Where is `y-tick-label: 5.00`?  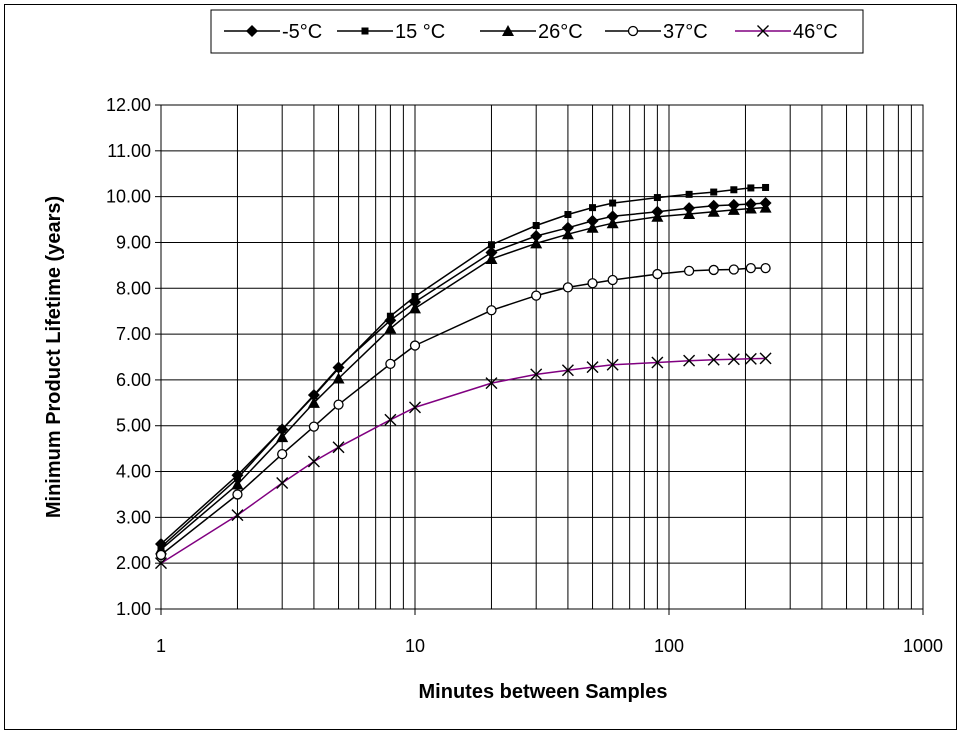
y-tick-label: 5.00 is located at coordinates (133, 426).